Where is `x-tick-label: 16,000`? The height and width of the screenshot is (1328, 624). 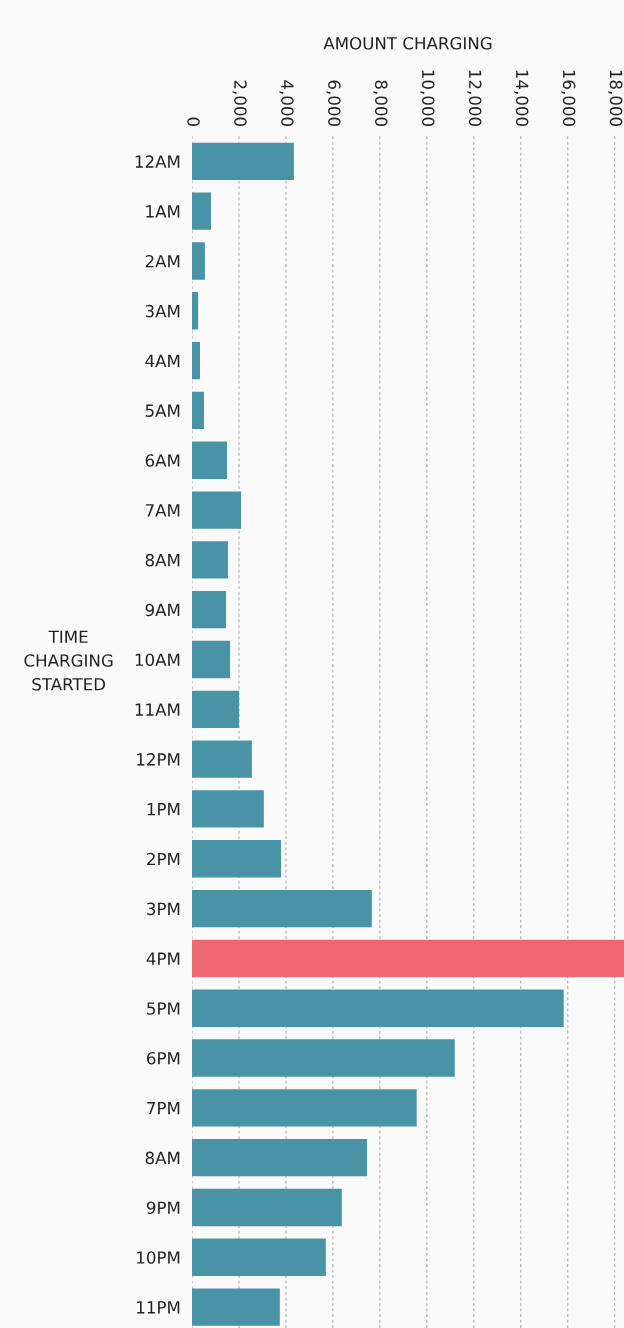 x-tick-label: 16,000 is located at coordinates (568, 98).